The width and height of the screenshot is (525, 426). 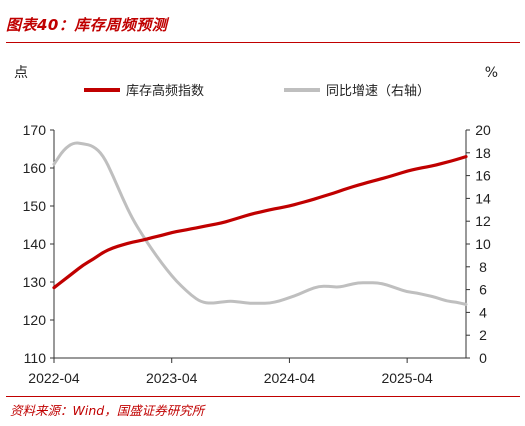 I want to click on x-tick-label: 2025-04, so click(x=407, y=378).